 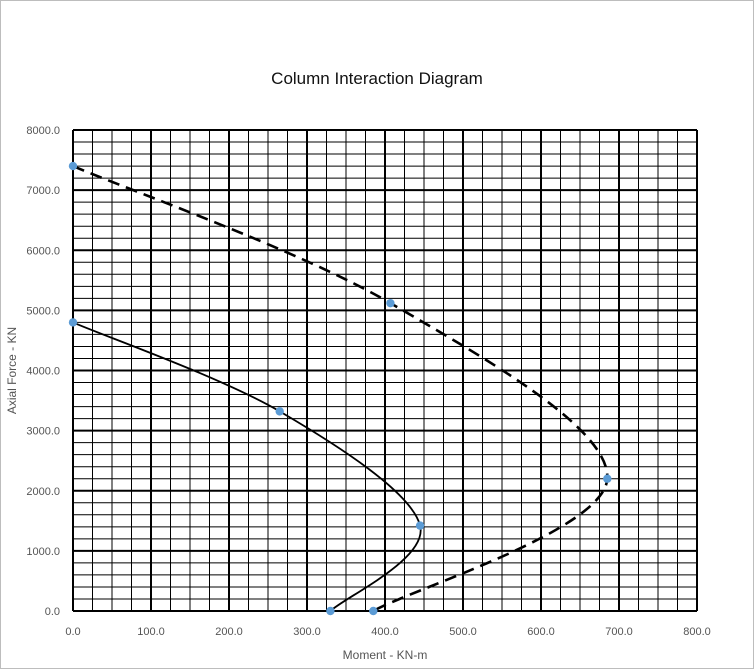 I want to click on y-tick-label: 1000.0, so click(x=43, y=552).